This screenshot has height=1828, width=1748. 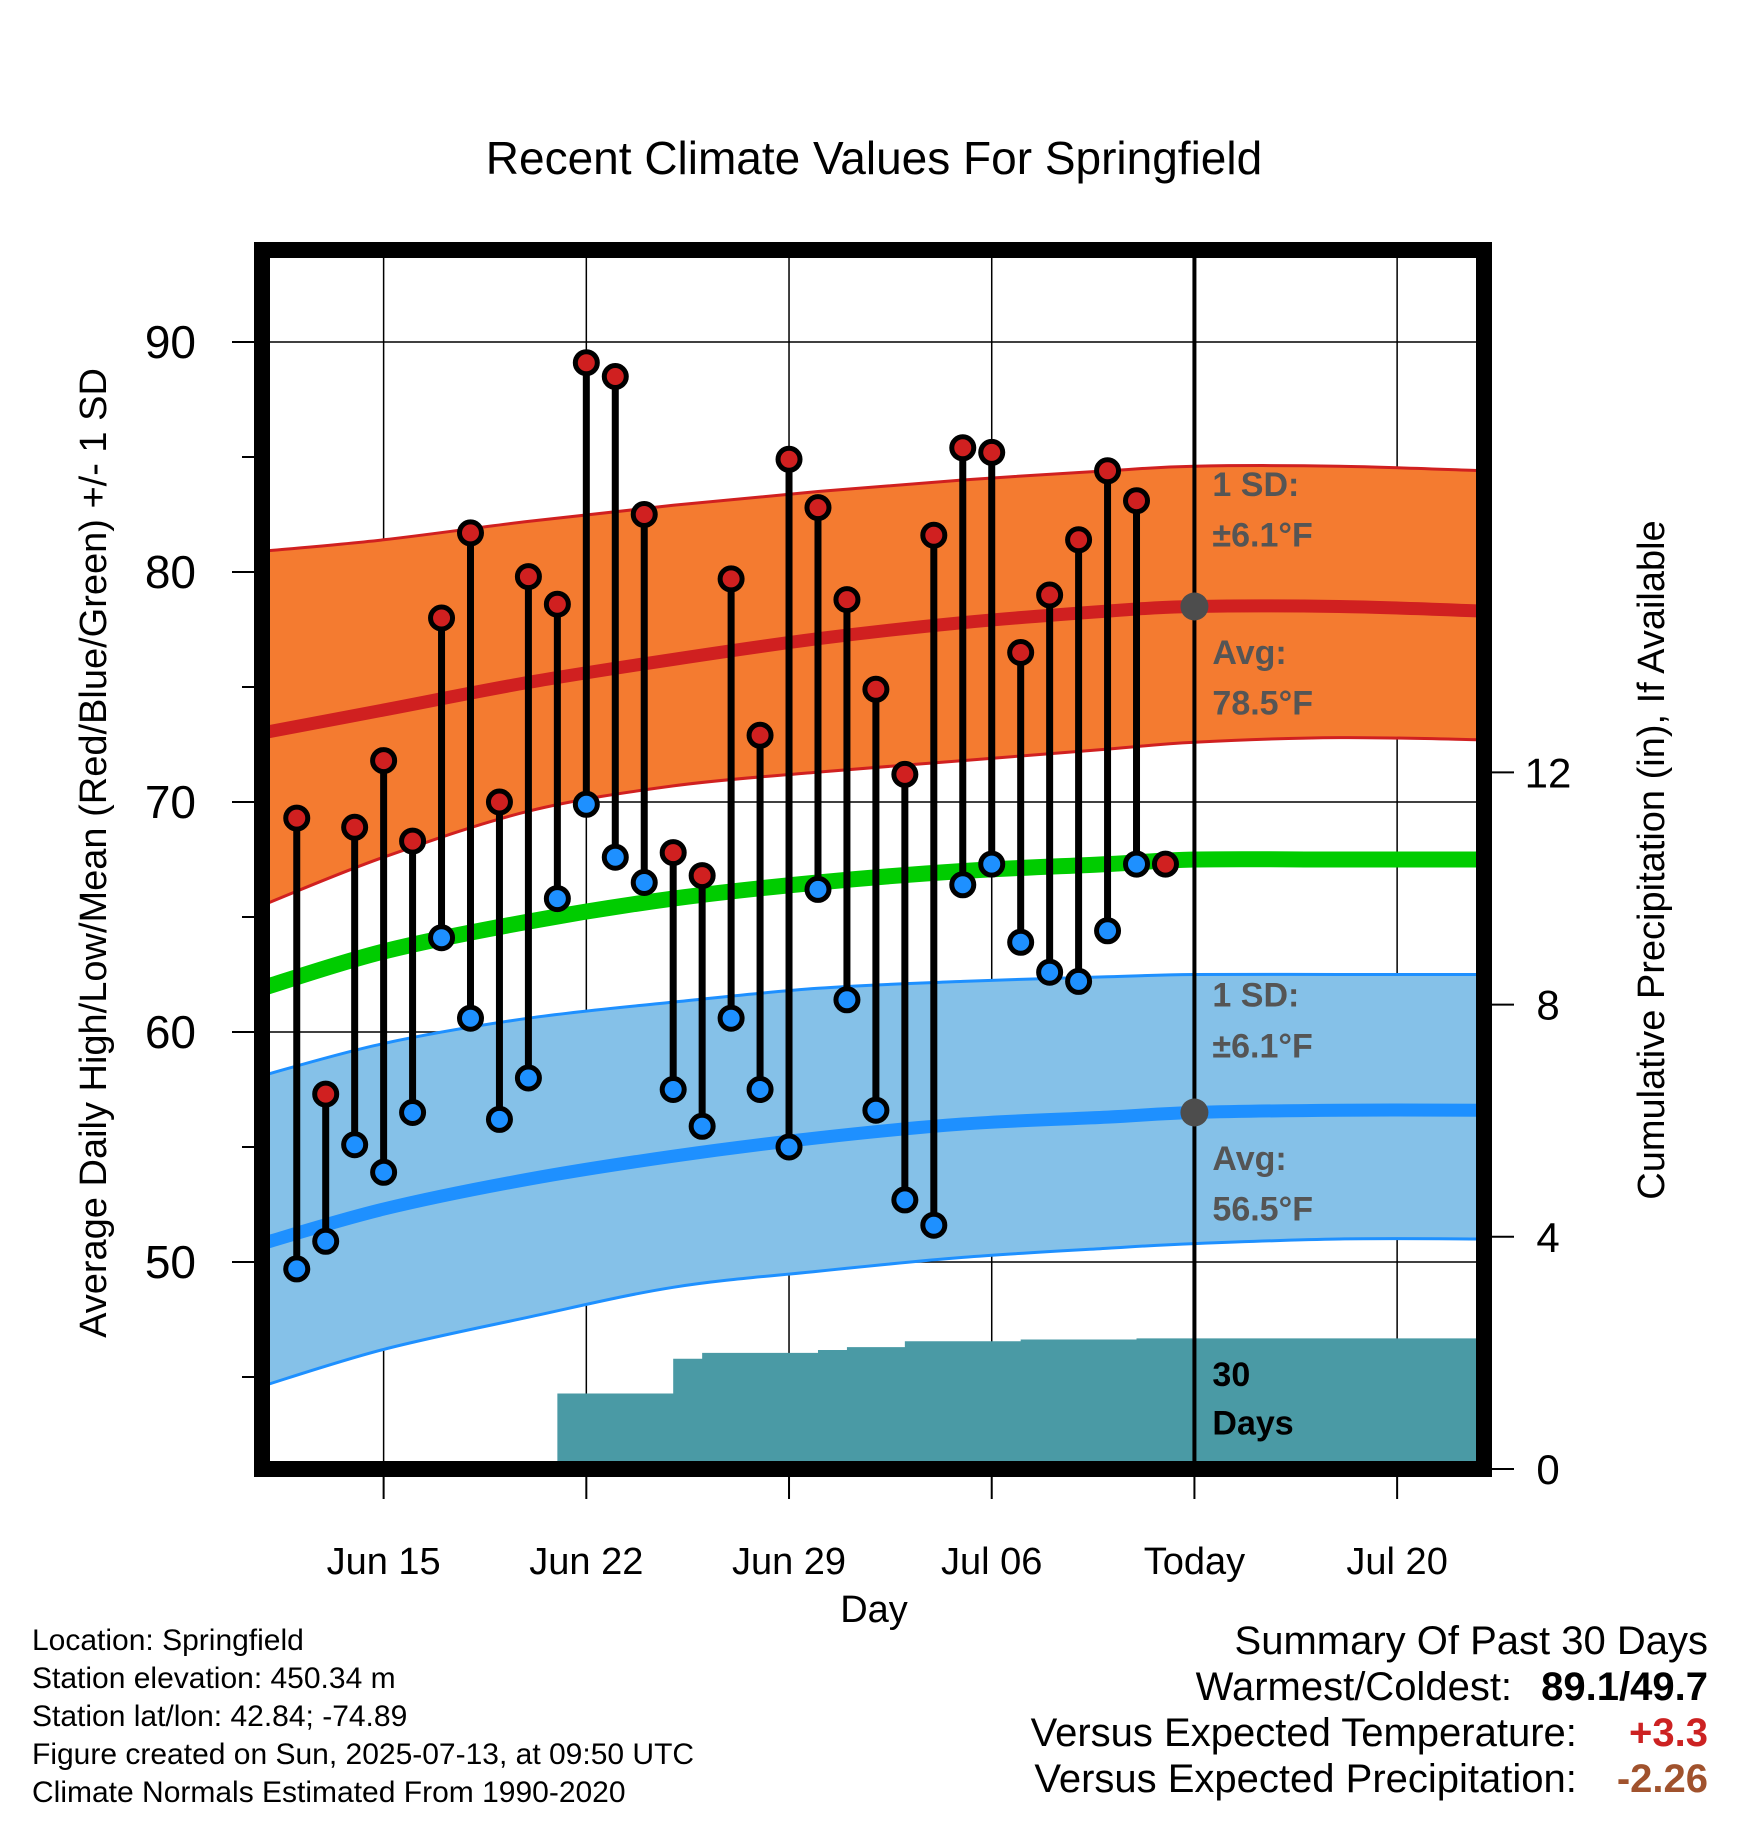 I want to click on summary-title: Summary Of Past 30 Days, so click(x=1471, y=1641).